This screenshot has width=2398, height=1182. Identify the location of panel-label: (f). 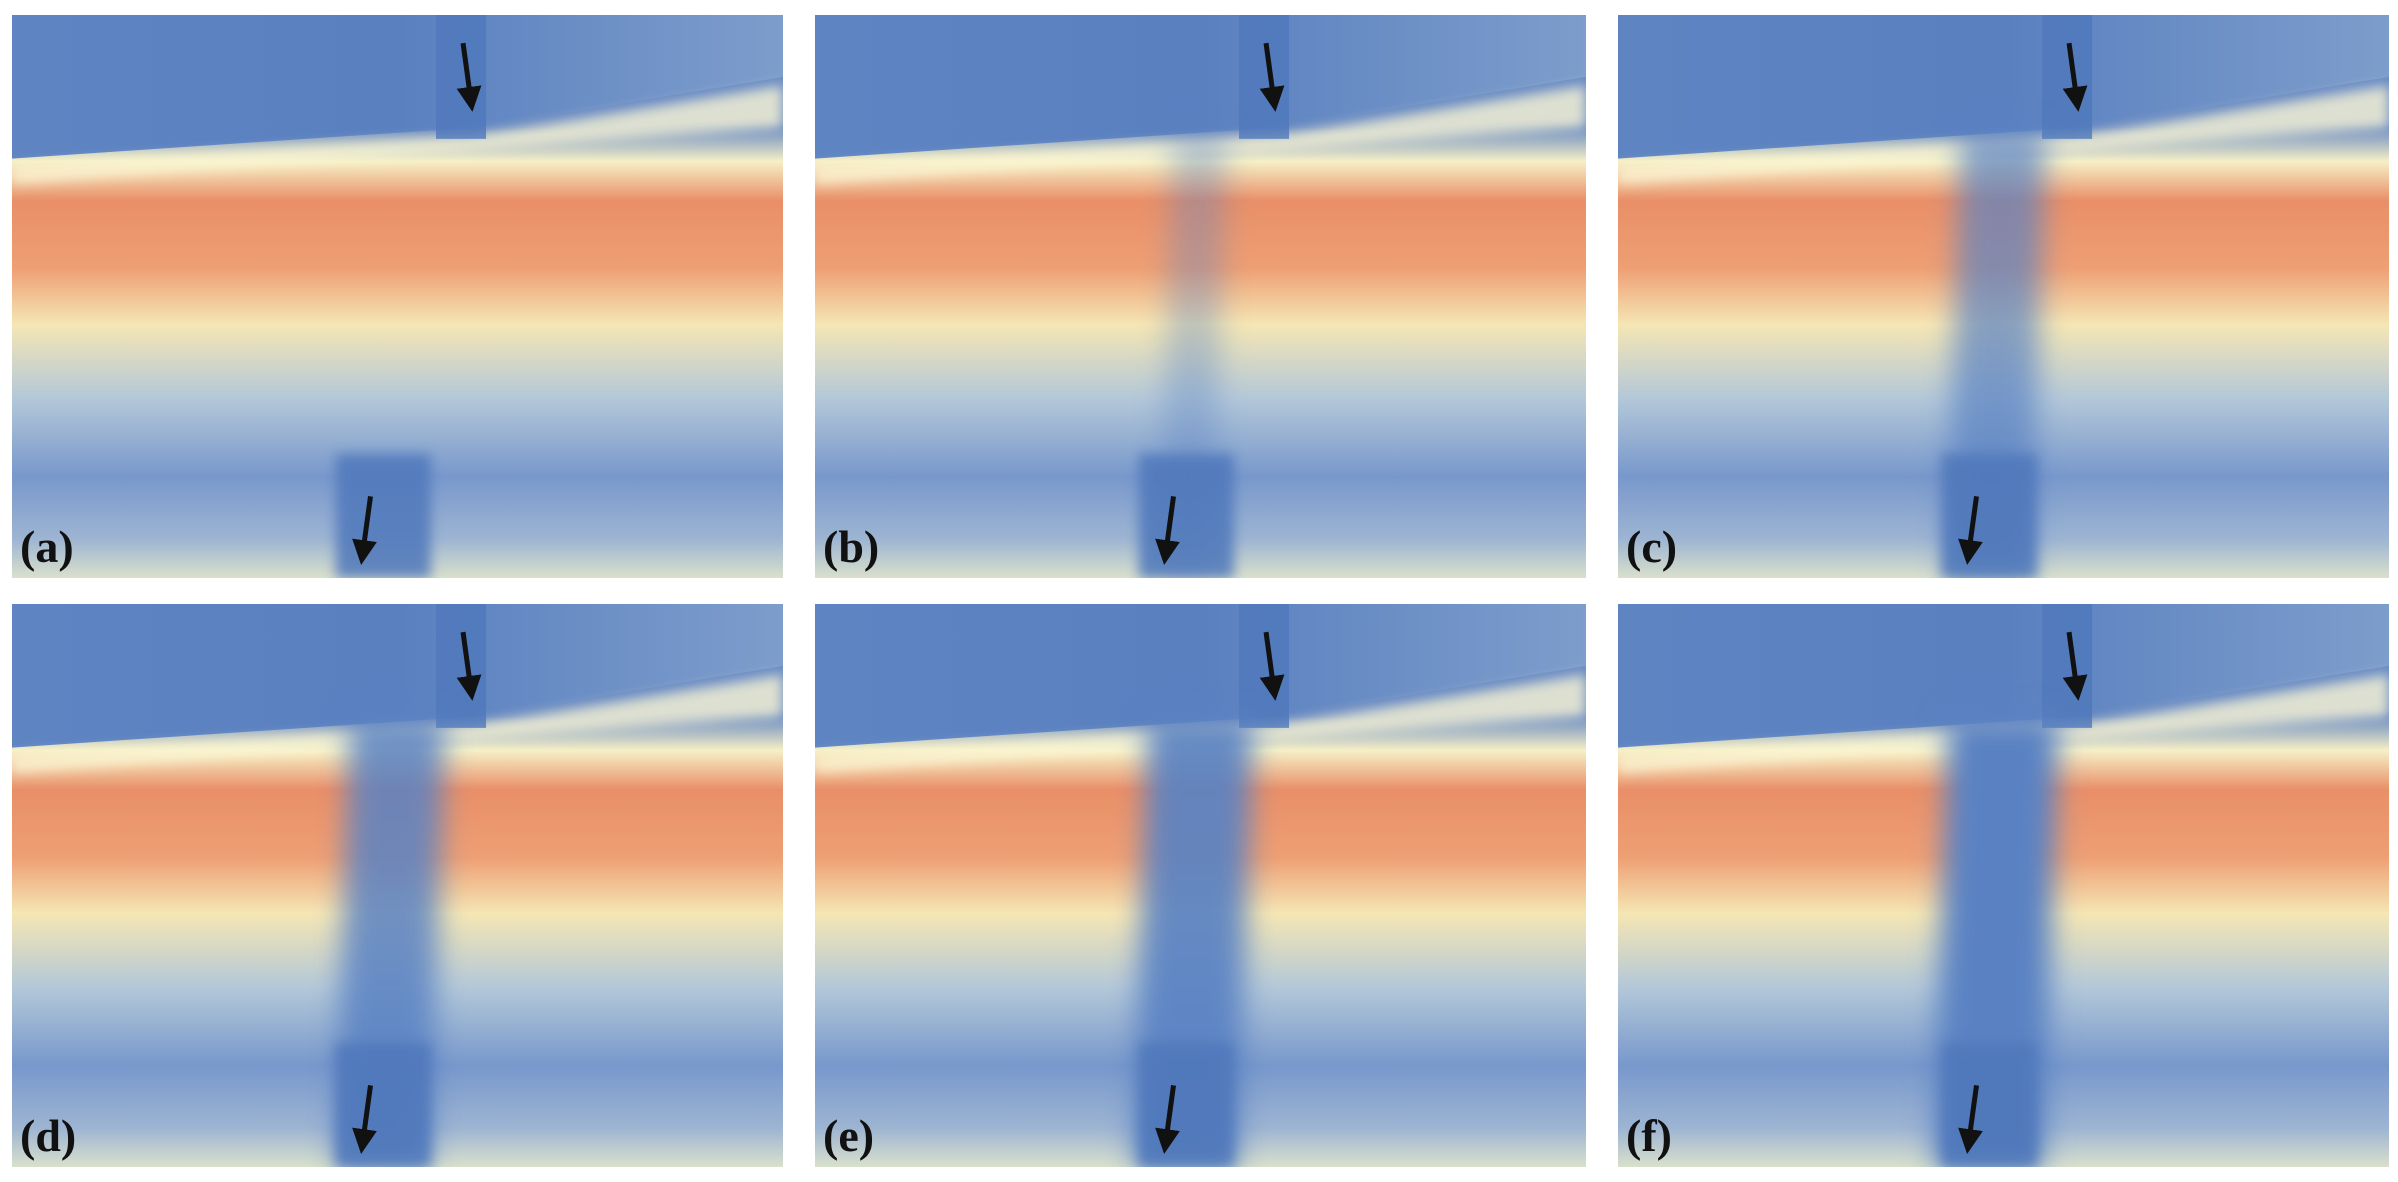
(1649, 1135).